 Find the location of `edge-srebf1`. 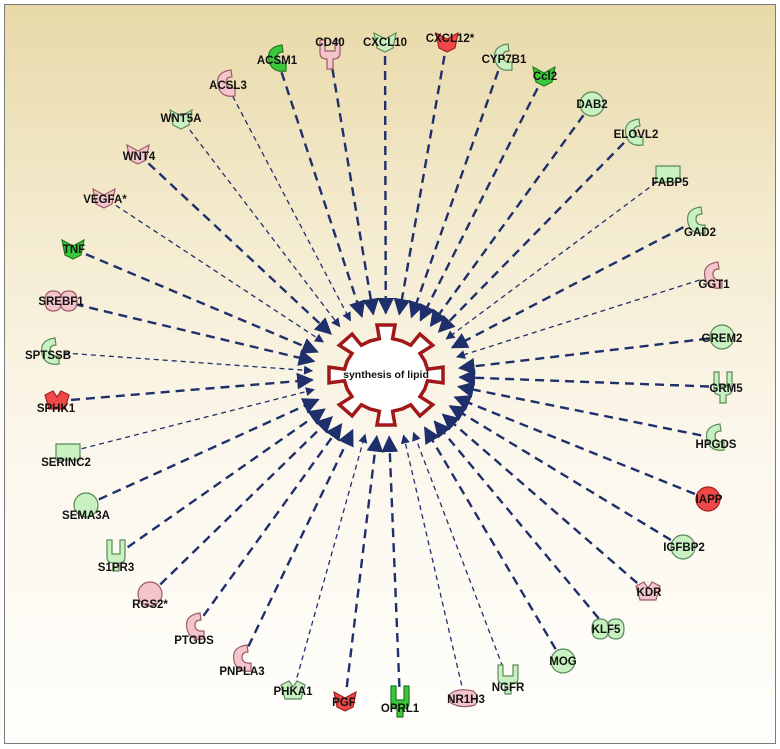

edge-srebf1 is located at coordinates (195, 334).